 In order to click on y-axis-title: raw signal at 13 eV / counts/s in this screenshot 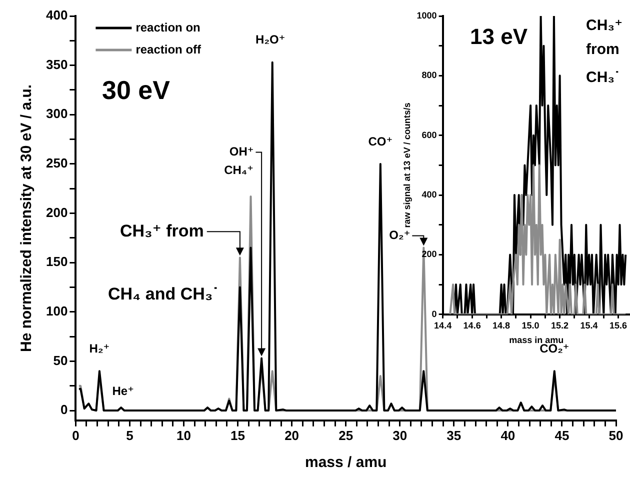, I will do `click(407, 165)`.